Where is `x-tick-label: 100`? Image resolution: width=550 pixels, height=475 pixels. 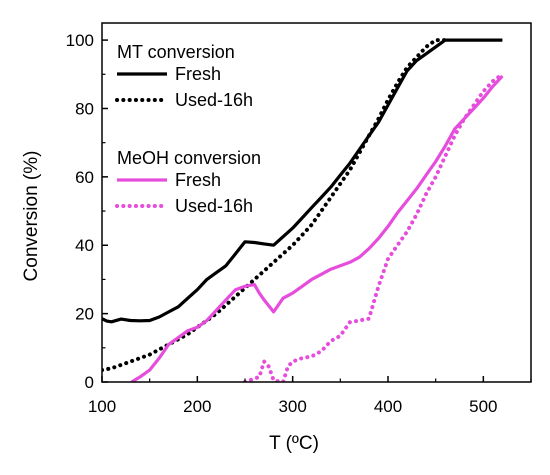 x-tick-label: 100 is located at coordinates (102, 406).